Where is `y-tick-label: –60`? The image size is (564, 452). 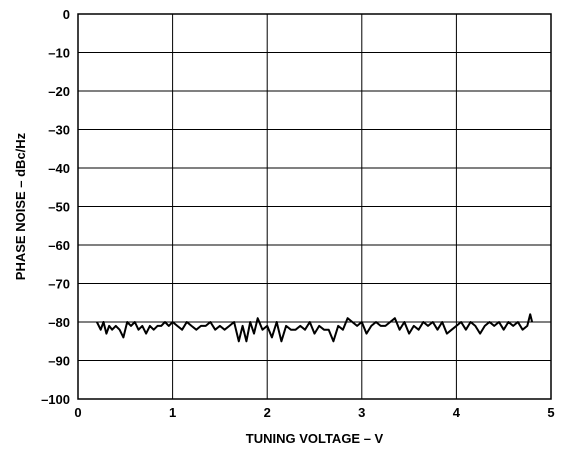 y-tick-label: –60 is located at coordinates (59, 245).